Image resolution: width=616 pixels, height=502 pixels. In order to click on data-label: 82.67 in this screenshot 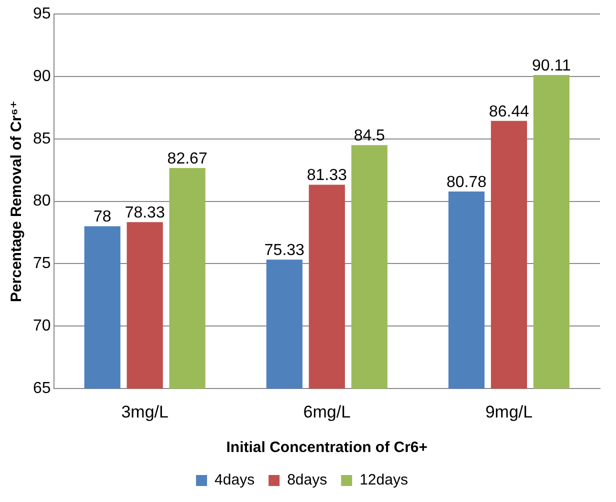, I will do `click(187, 159)`.